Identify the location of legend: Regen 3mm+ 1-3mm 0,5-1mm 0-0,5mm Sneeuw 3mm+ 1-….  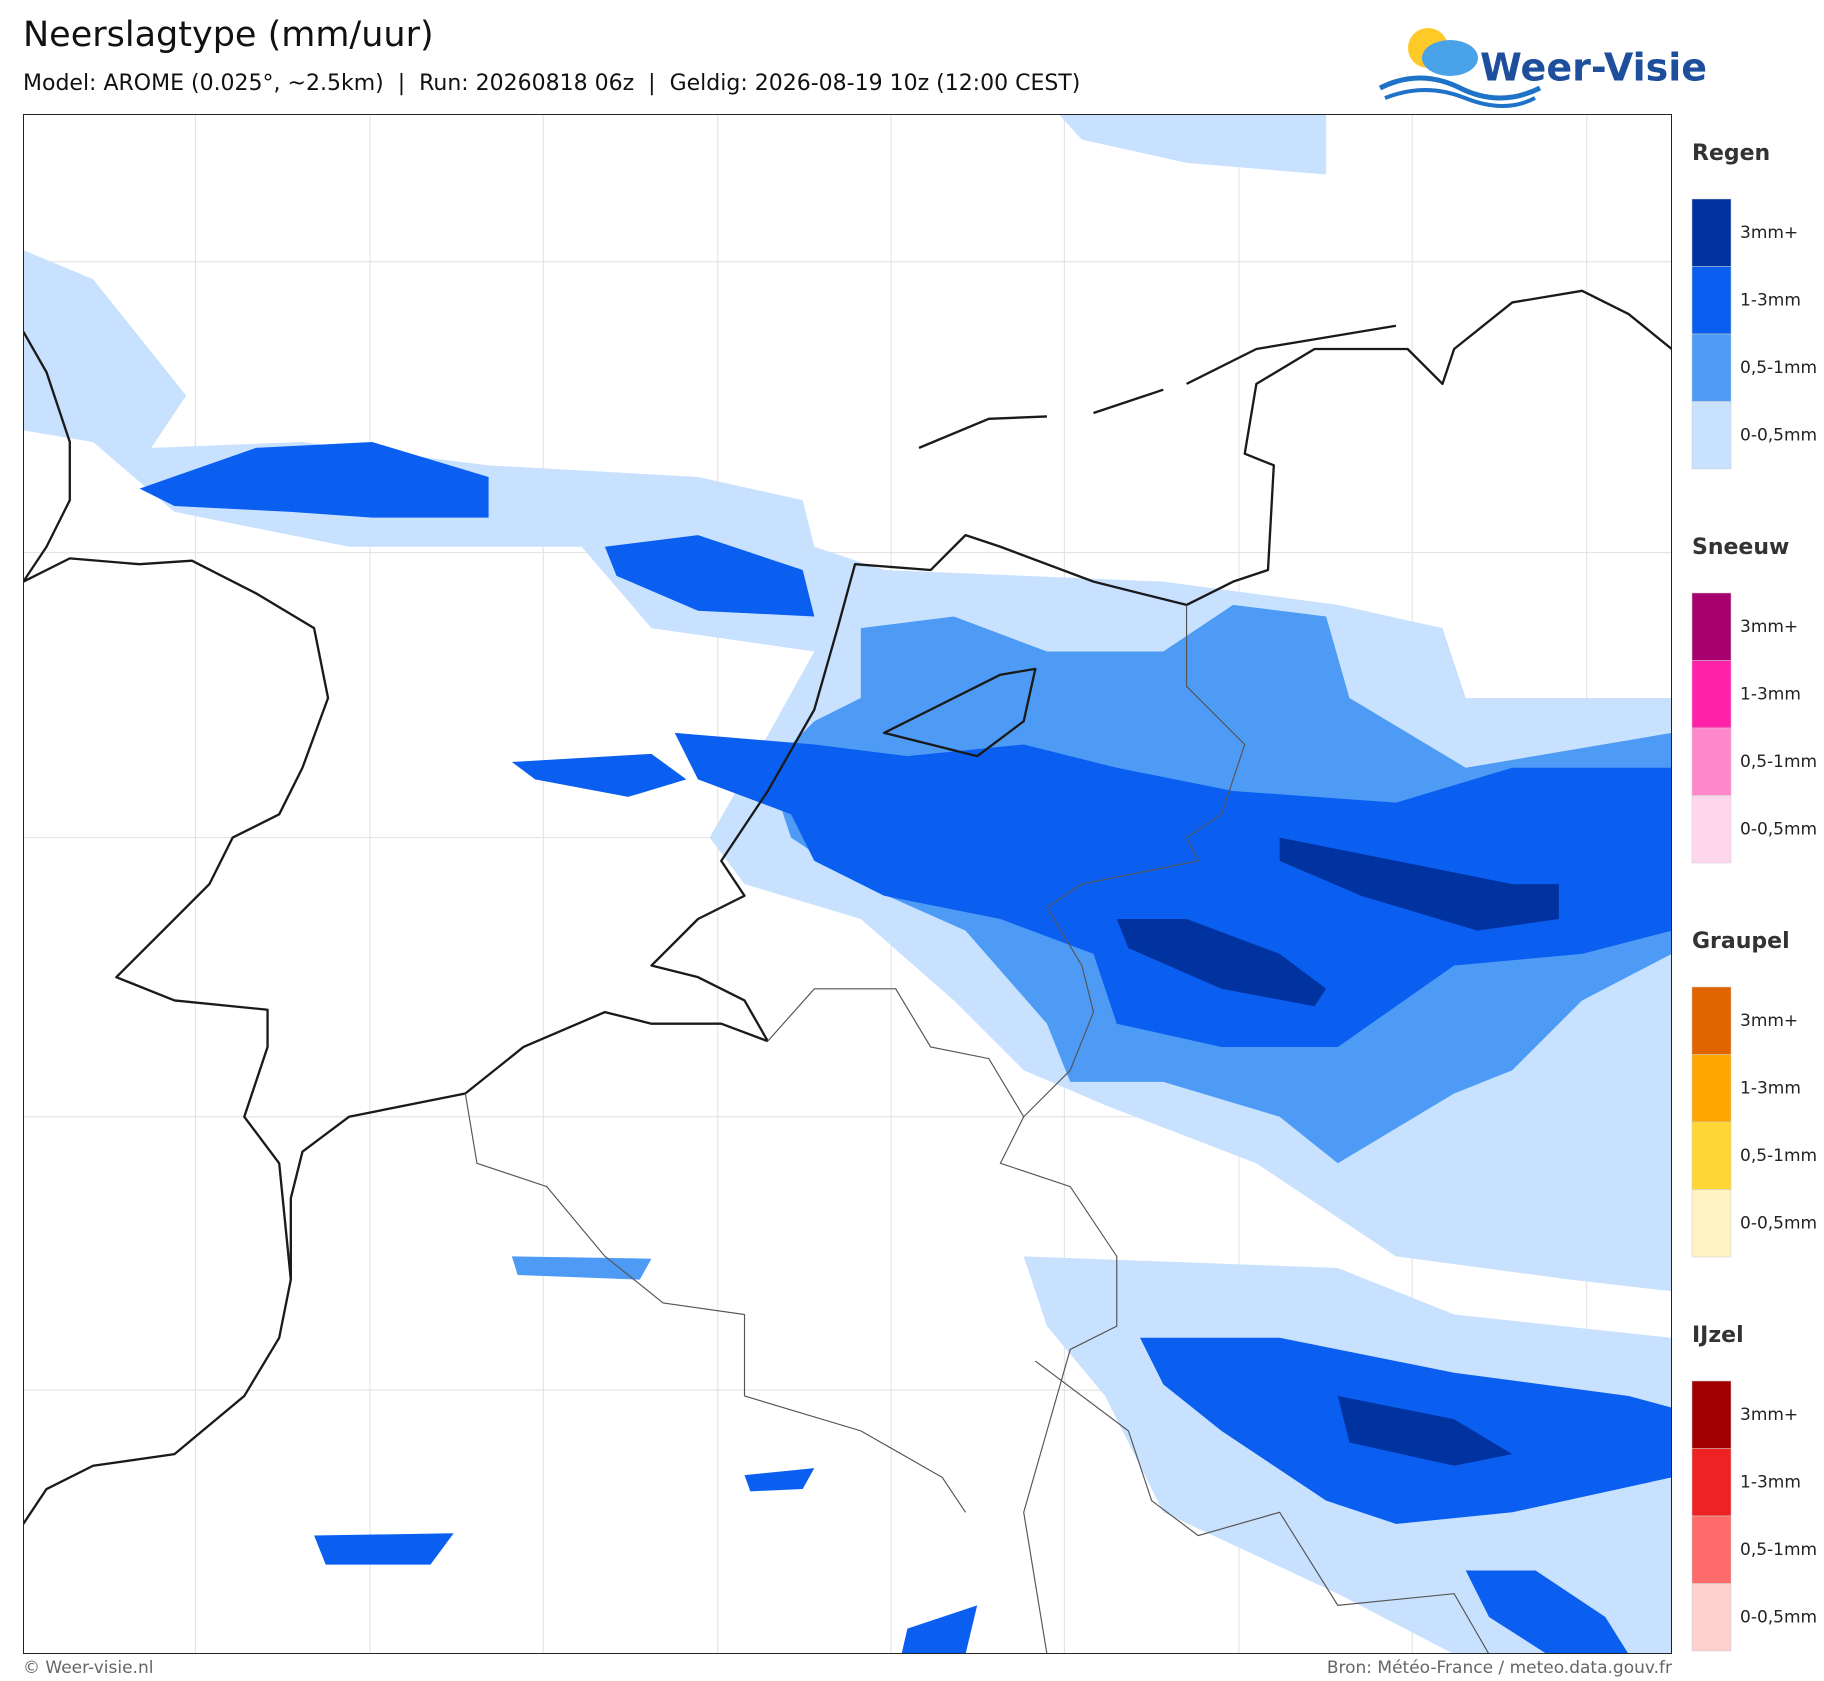
(1754, 896).